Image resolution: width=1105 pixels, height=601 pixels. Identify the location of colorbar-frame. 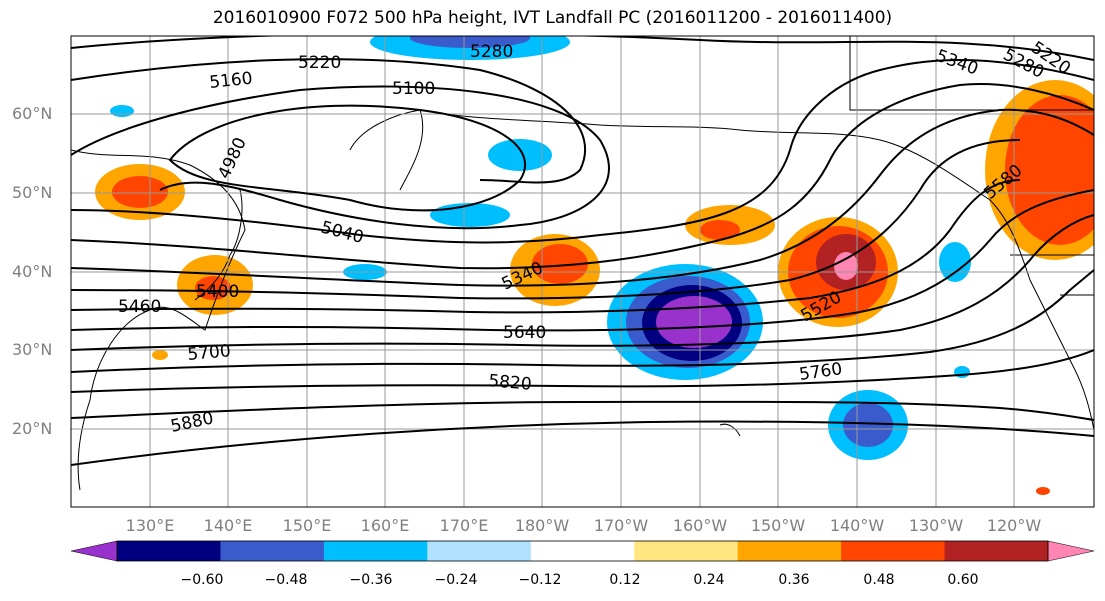
(582, 551).